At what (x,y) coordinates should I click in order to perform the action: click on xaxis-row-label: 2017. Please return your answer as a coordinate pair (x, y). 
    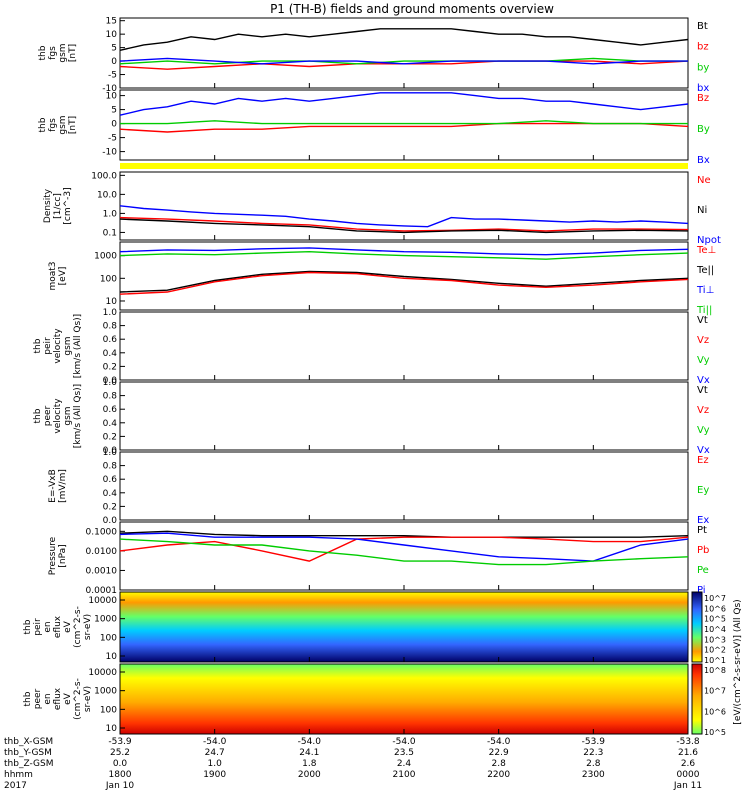
    Looking at the image, I should click on (15, 786).